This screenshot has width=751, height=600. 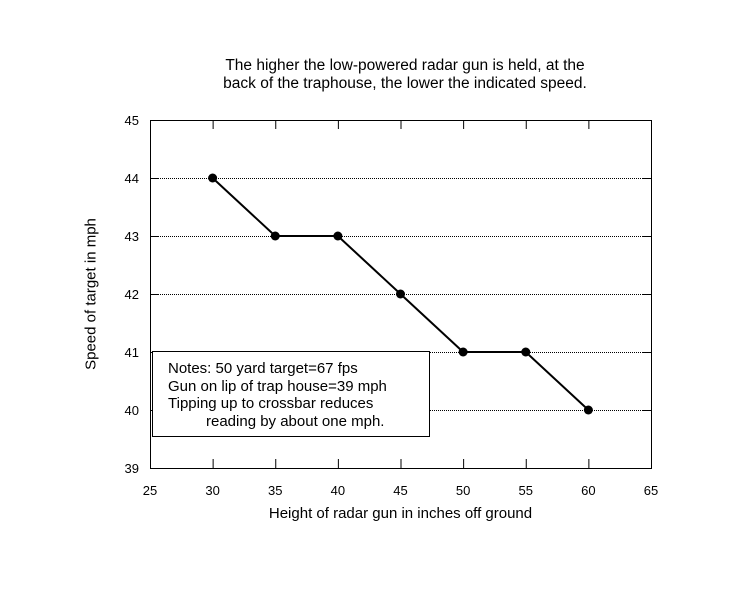 I want to click on y-tick-label: 45, so click(x=132, y=120).